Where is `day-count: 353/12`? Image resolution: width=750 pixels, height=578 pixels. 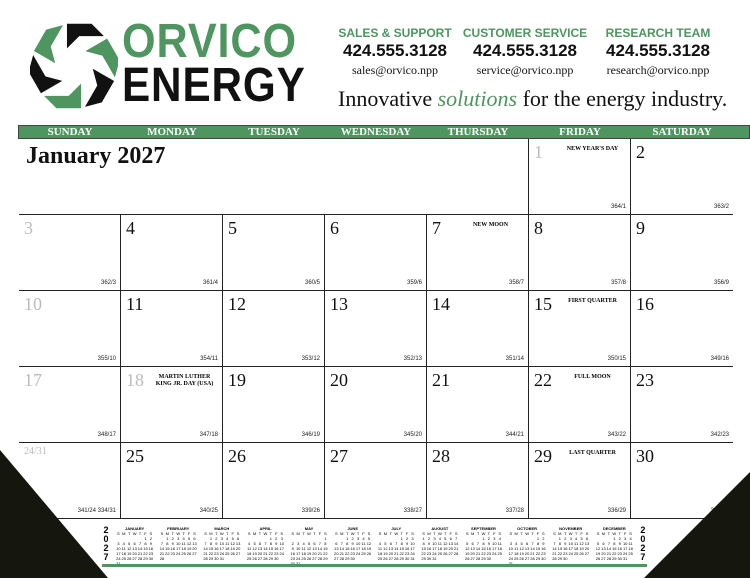
day-count: 353/12 is located at coordinates (310, 359).